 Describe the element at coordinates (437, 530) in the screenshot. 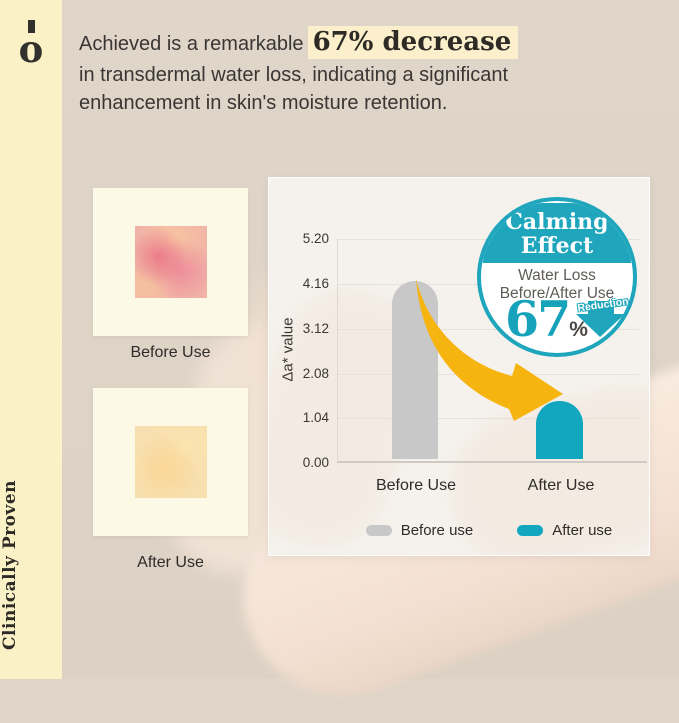

I see `legend-label-before: Before use` at that location.